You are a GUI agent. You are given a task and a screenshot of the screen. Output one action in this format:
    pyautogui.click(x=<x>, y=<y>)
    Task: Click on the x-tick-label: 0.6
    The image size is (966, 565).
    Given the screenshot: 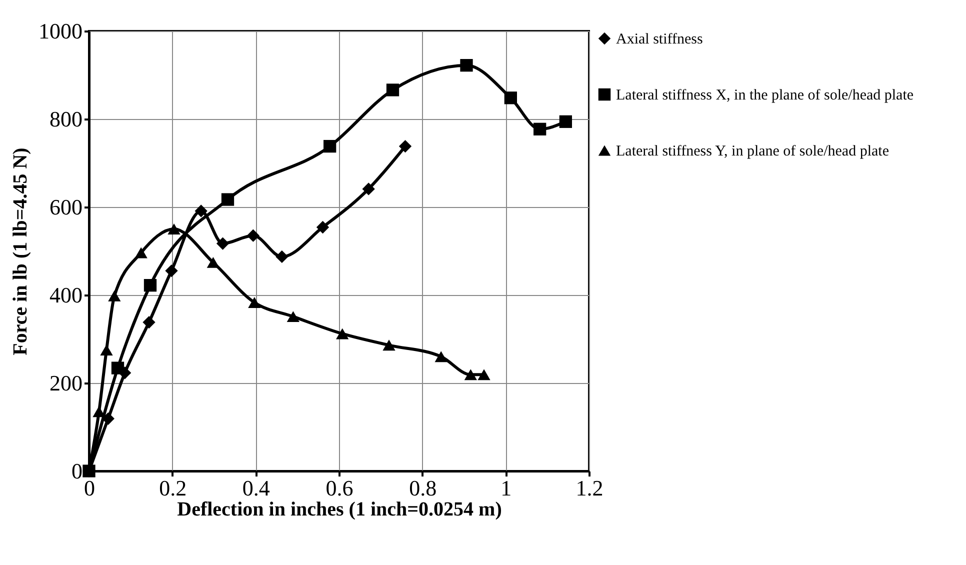 What is the action you would take?
    pyautogui.click(x=340, y=488)
    